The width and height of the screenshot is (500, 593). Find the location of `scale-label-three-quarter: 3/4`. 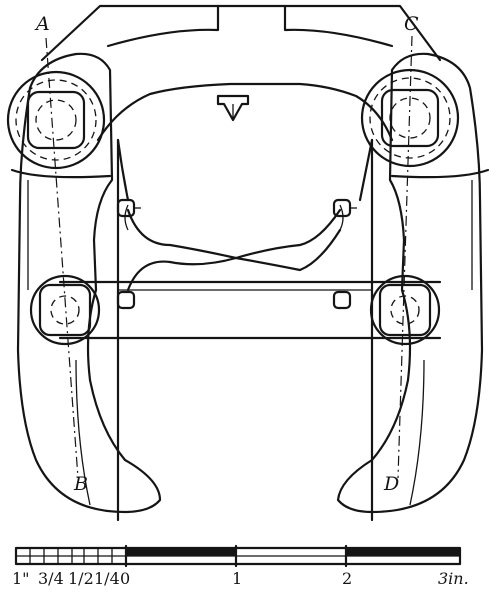

scale-label-three-quarter: 3/4 is located at coordinates (51, 578).